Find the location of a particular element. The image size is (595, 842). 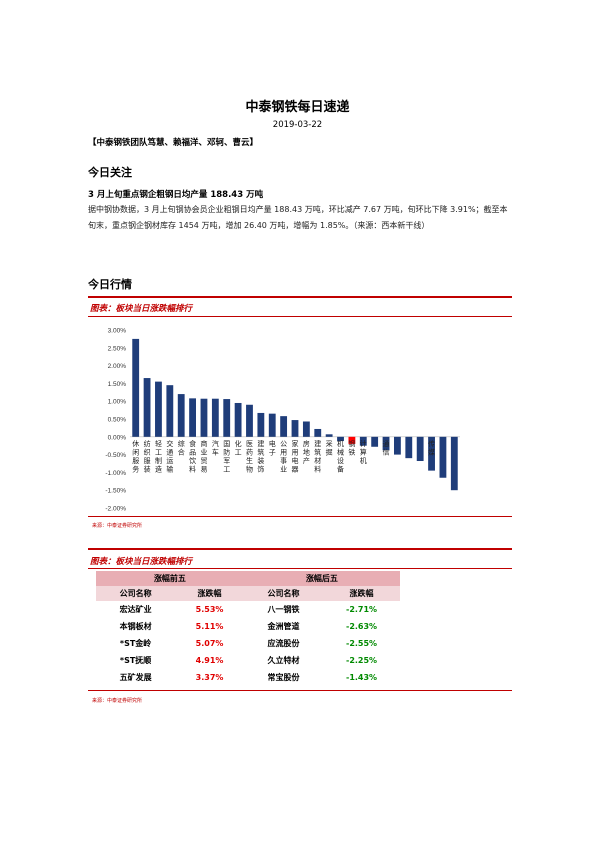

group-up-label: 涨幅前五 is located at coordinates (170, 578).